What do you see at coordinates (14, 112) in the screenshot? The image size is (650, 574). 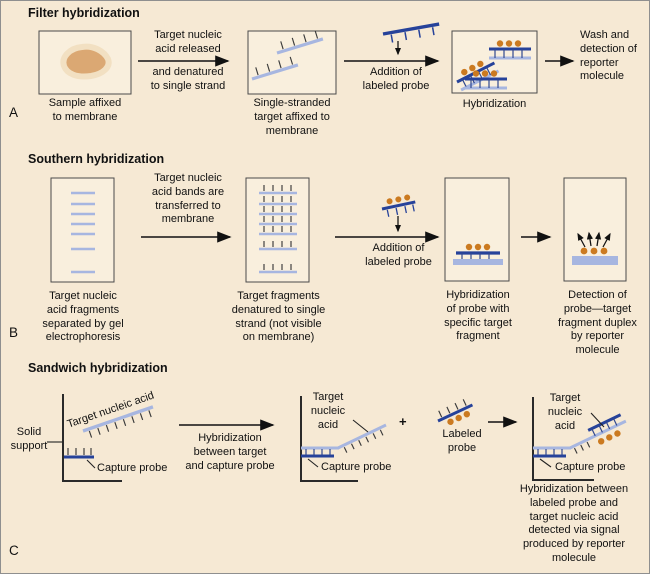 I see `panel-label-a: A` at bounding box center [14, 112].